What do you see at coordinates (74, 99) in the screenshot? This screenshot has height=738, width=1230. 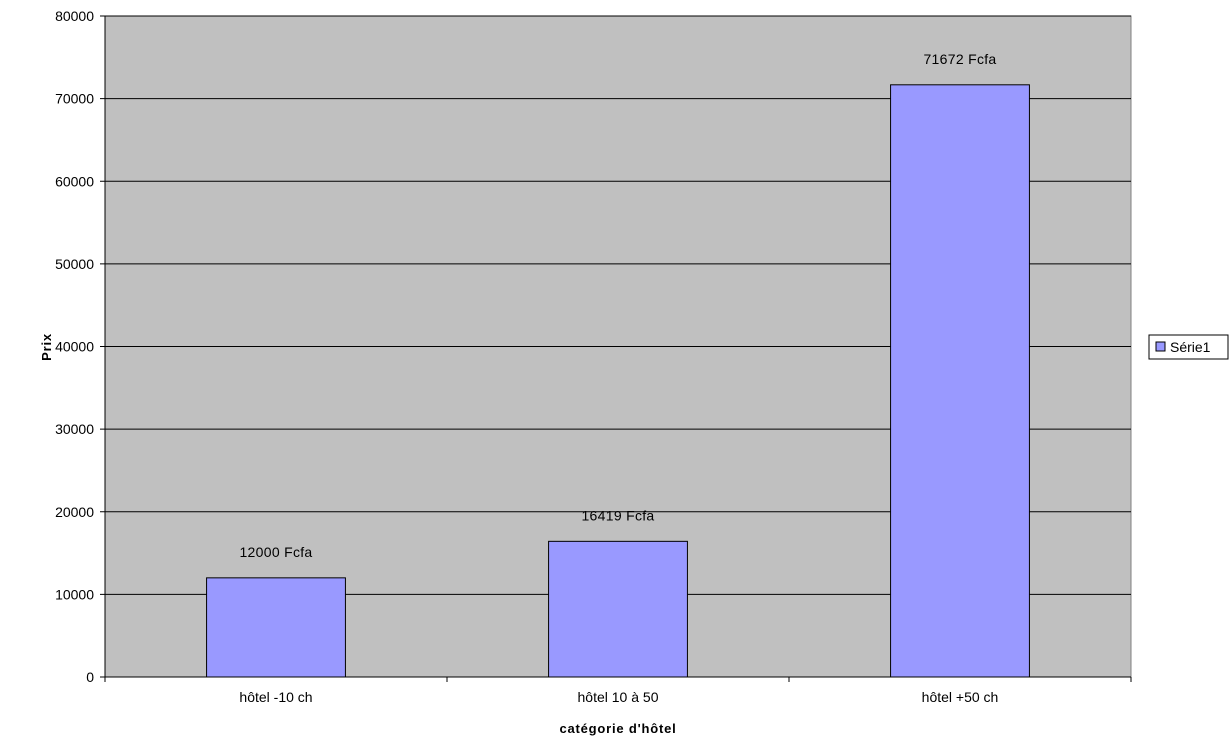 I see `y-tick-label: 70000` at bounding box center [74, 99].